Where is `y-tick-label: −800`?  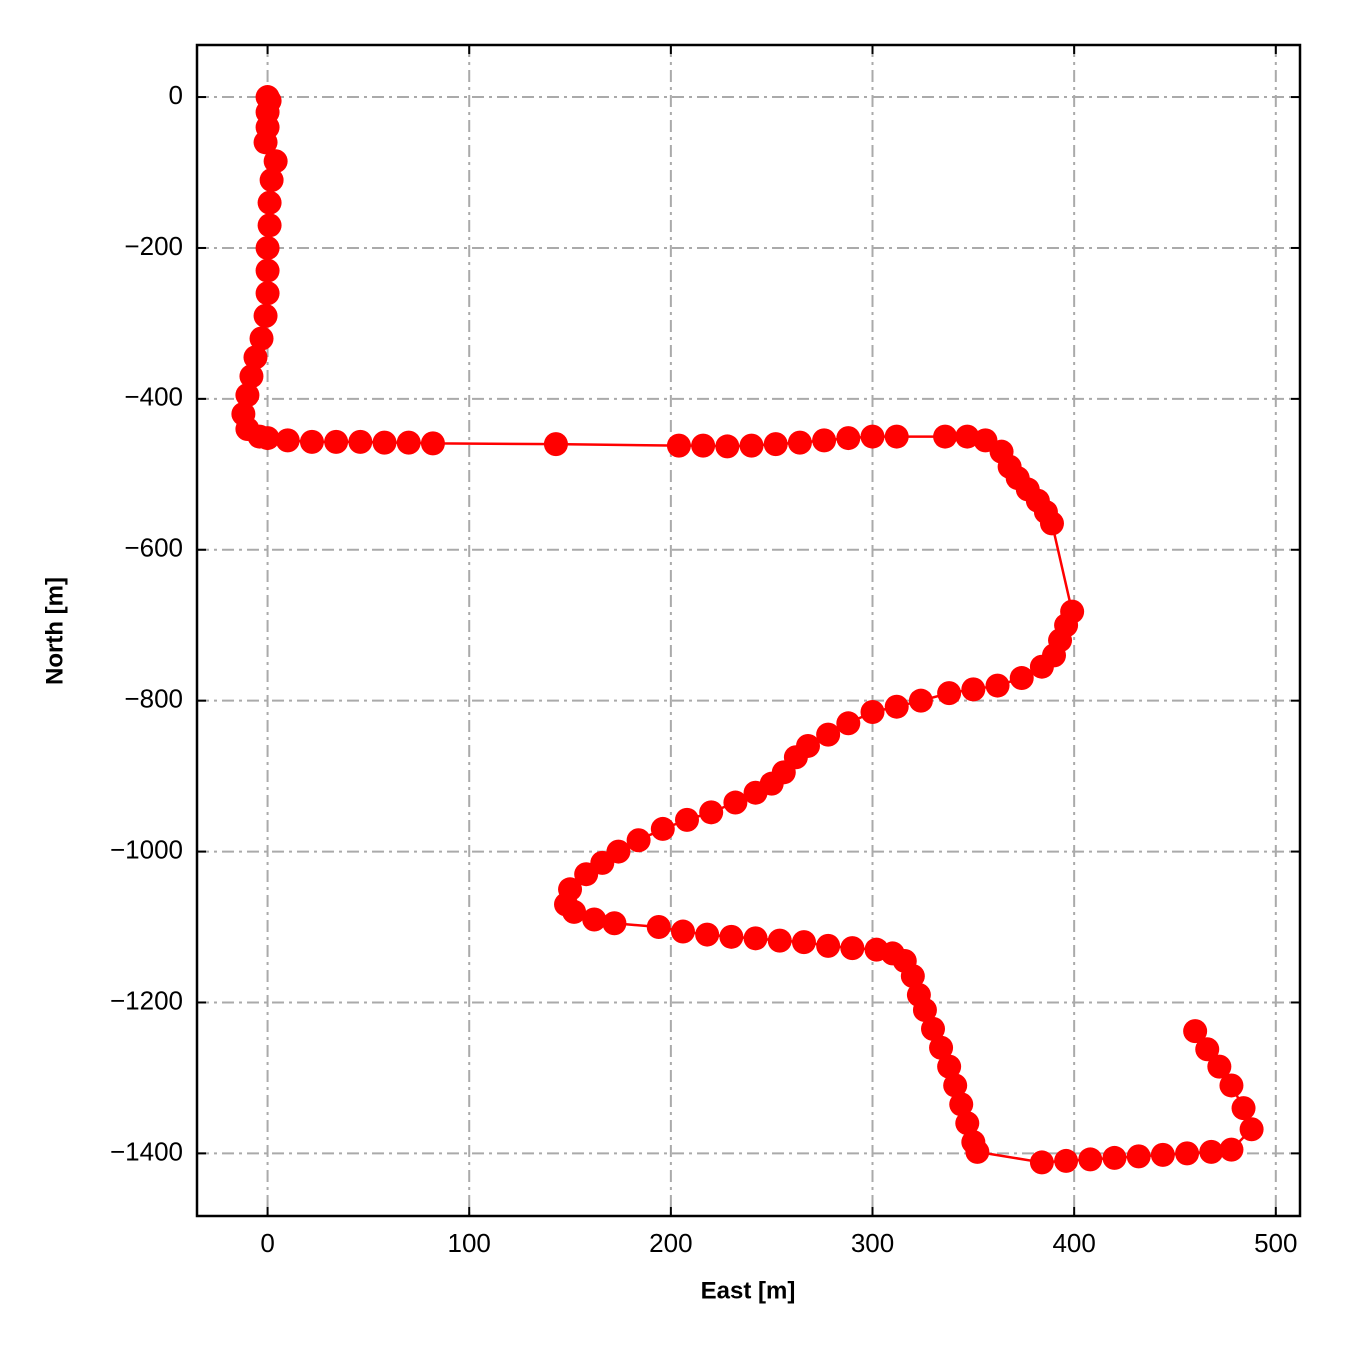 y-tick-label: −800 is located at coordinates (153, 699).